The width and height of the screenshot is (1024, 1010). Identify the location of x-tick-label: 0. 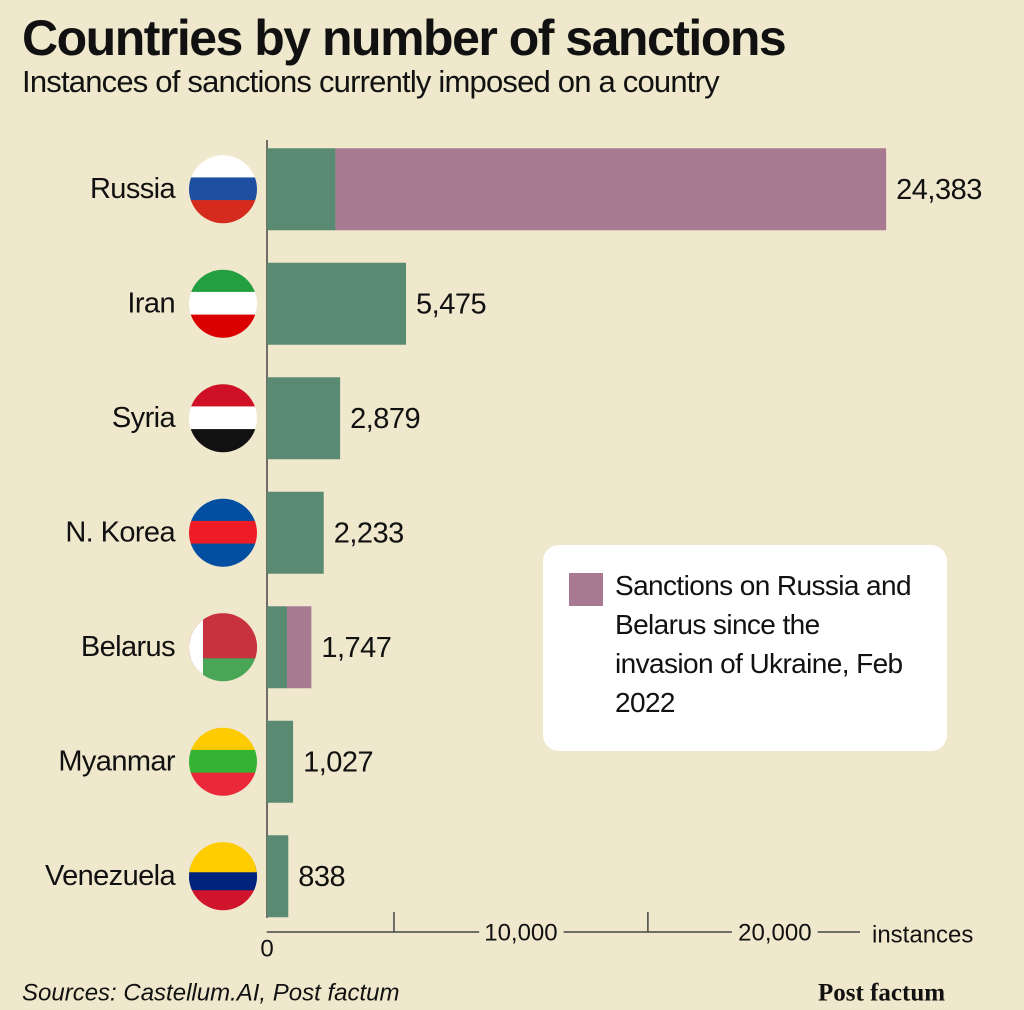
(266, 948).